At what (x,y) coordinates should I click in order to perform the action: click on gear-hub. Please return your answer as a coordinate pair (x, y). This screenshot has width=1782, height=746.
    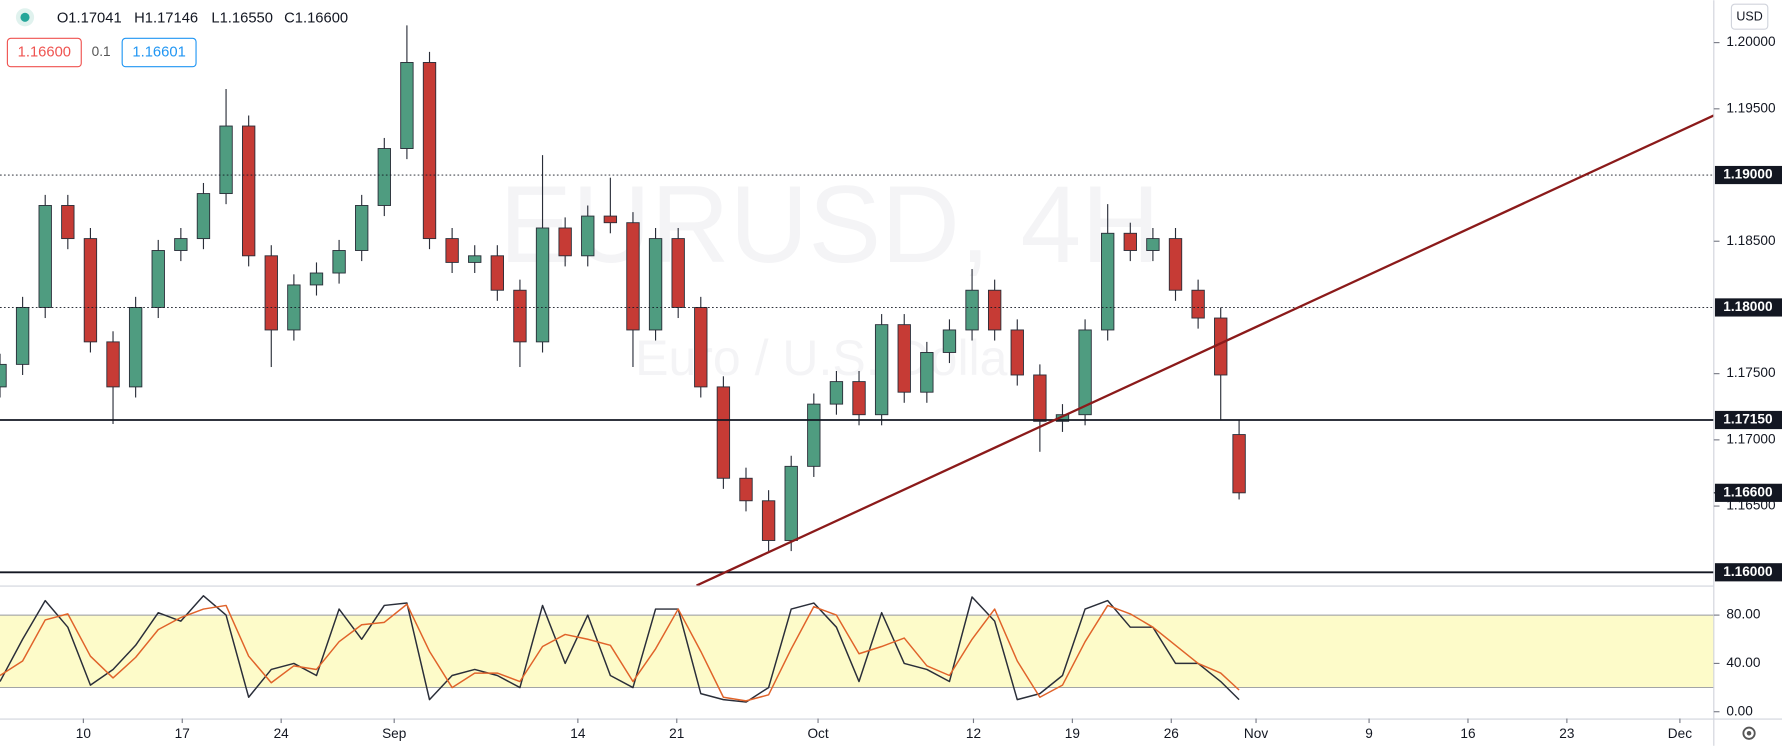
    Looking at the image, I should click on (1749, 733).